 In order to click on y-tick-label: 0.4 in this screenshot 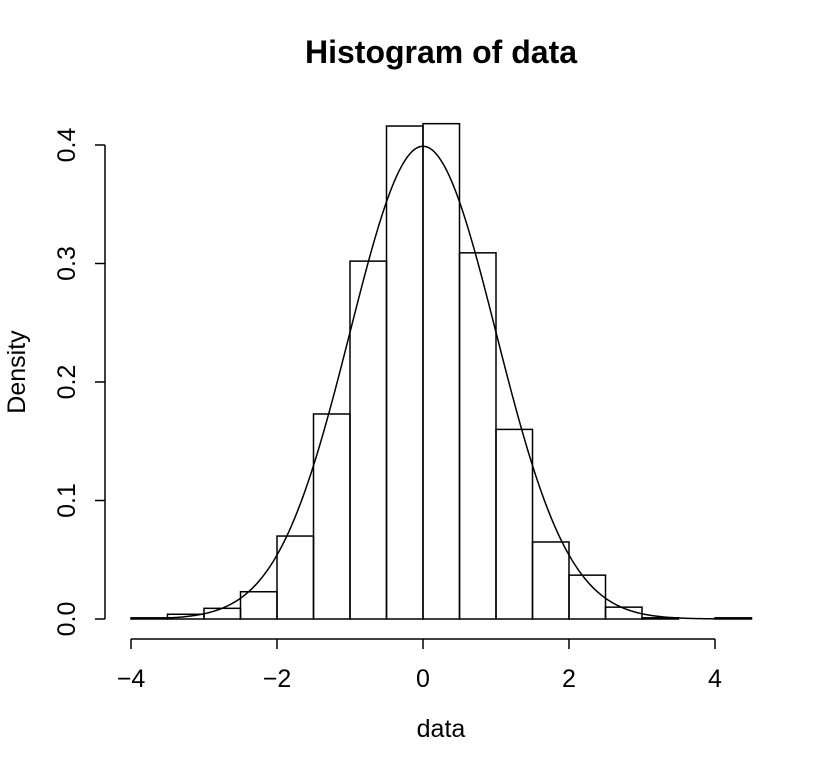, I will do `click(67, 145)`.